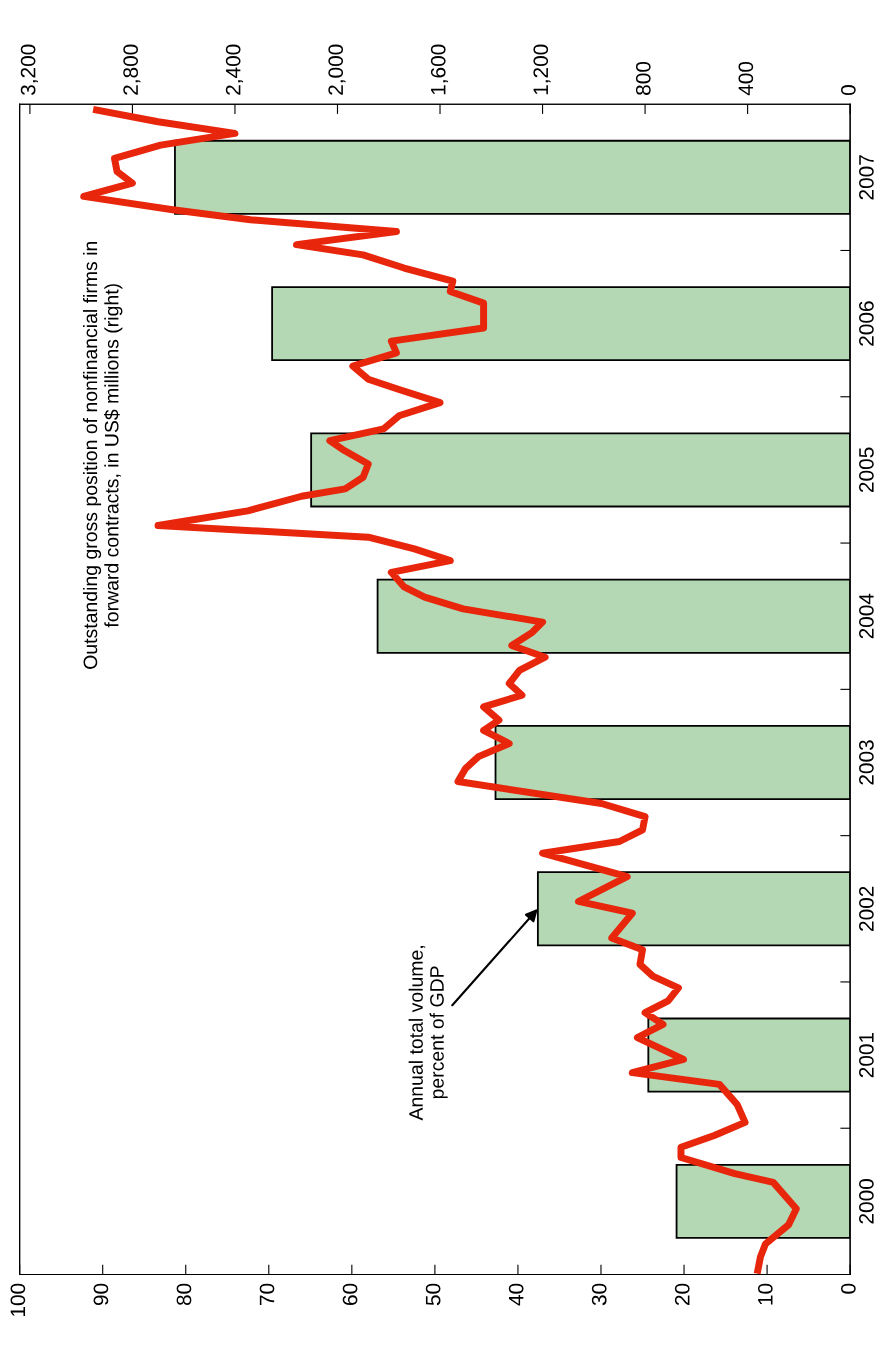 The image size is (893, 1353). I want to click on x2-tick-label: 1,600, so click(439, 69).